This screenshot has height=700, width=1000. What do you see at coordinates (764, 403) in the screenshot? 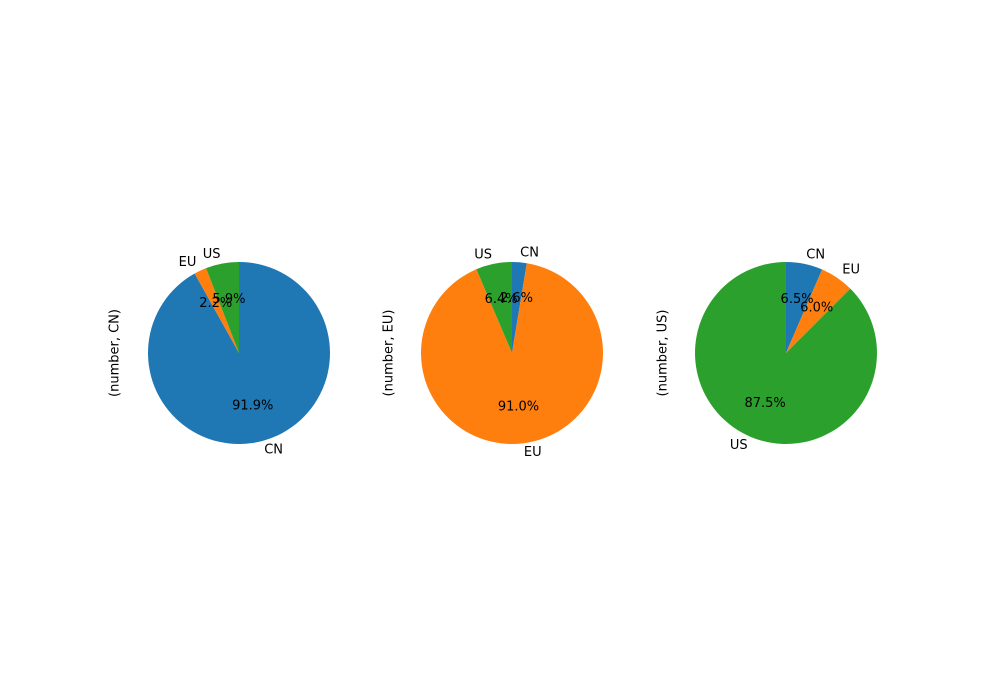
I see `pie-3-pct-us: 87.5%` at bounding box center [764, 403].